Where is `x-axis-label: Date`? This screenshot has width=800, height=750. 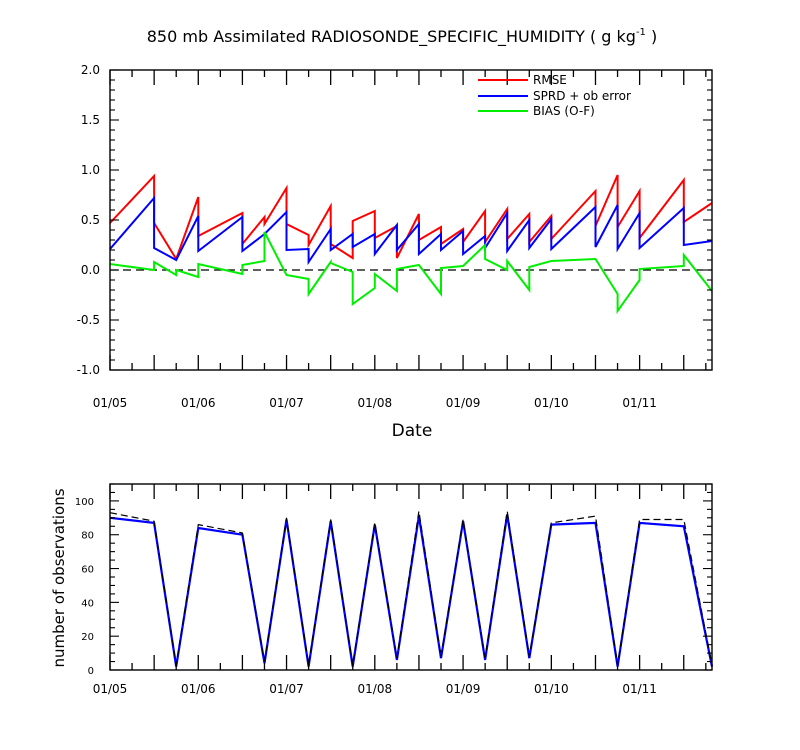 x-axis-label: Date is located at coordinates (412, 431).